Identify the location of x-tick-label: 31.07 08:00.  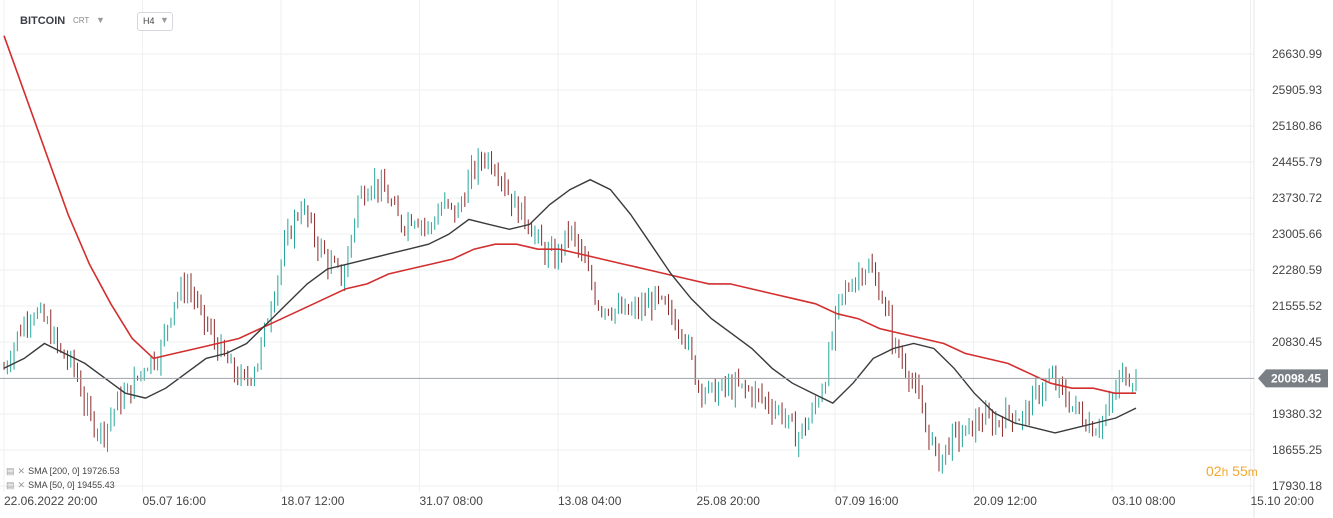
(452, 501).